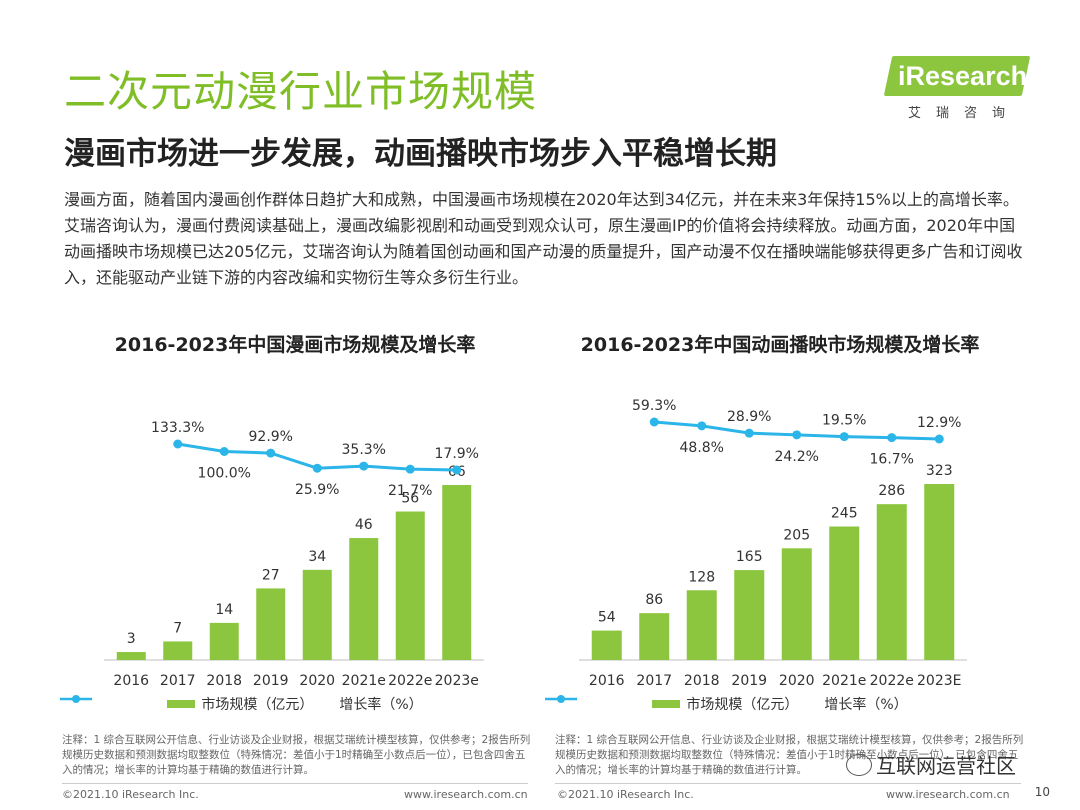  Describe the element at coordinates (224, 610) in the screenshot. I see `bar-label-2018: 14` at that location.